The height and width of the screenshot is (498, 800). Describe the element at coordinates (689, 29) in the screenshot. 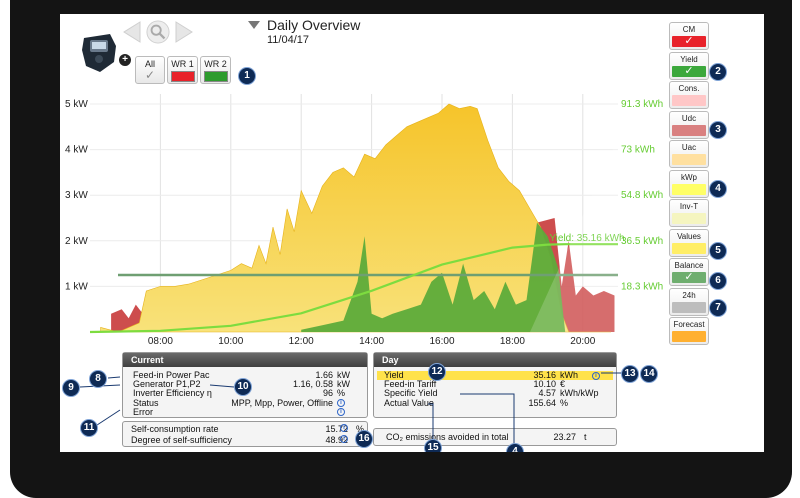

I see `legend-label-cm: CM` at that location.